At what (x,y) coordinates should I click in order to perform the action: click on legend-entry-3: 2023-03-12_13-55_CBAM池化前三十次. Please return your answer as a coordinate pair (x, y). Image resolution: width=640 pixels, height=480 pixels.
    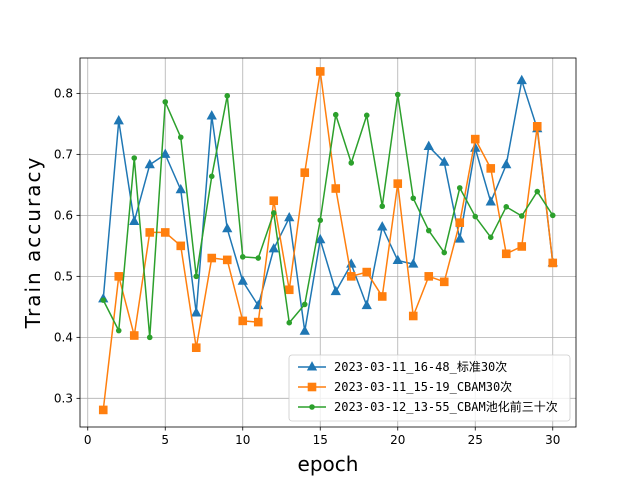
    Looking at the image, I should click on (428, 406).